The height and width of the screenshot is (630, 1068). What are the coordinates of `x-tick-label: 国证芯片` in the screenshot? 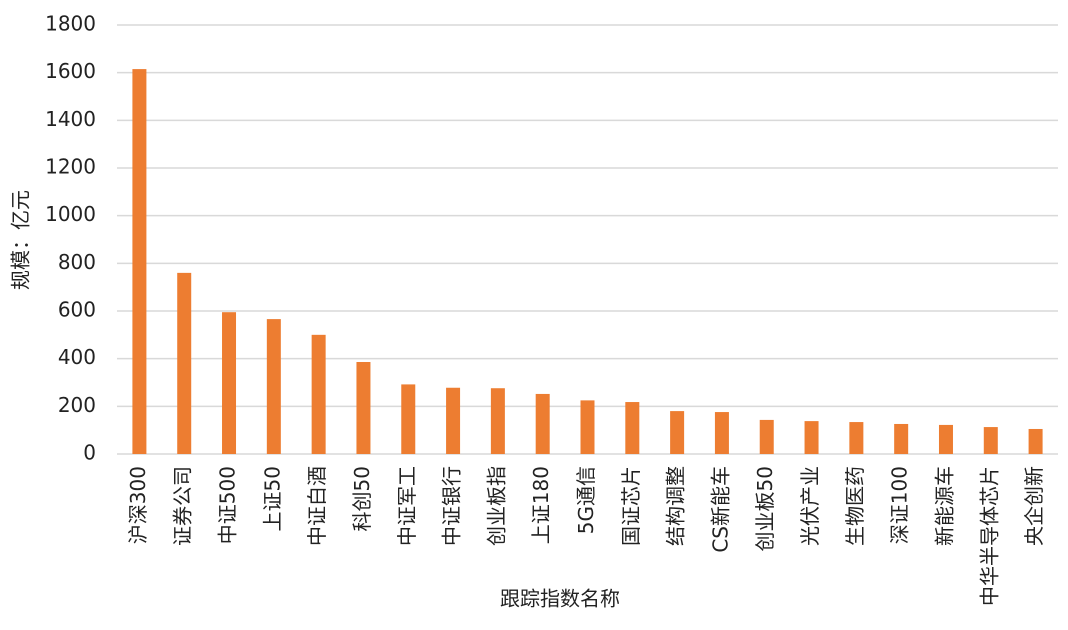 It's located at (631, 506).